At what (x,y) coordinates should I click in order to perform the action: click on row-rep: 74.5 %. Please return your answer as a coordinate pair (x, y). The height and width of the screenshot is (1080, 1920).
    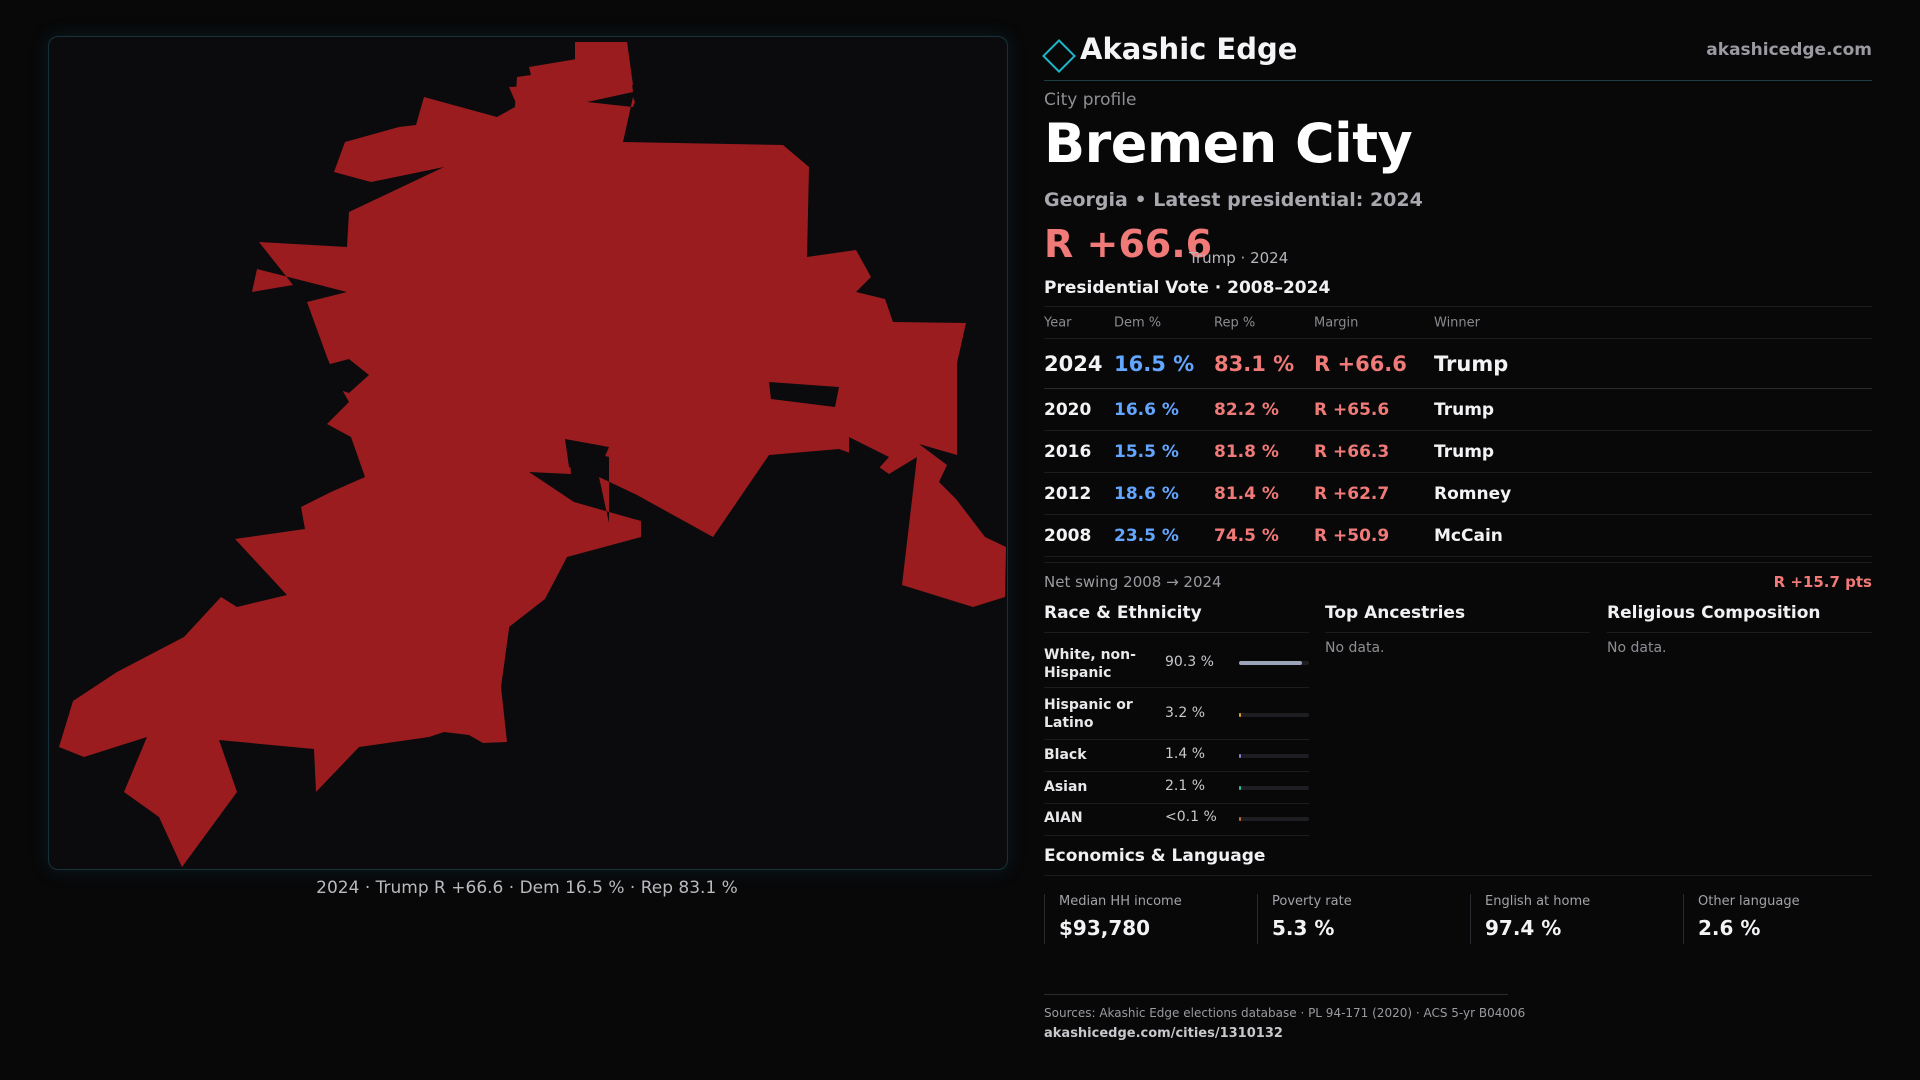
    Looking at the image, I should click on (1246, 535).